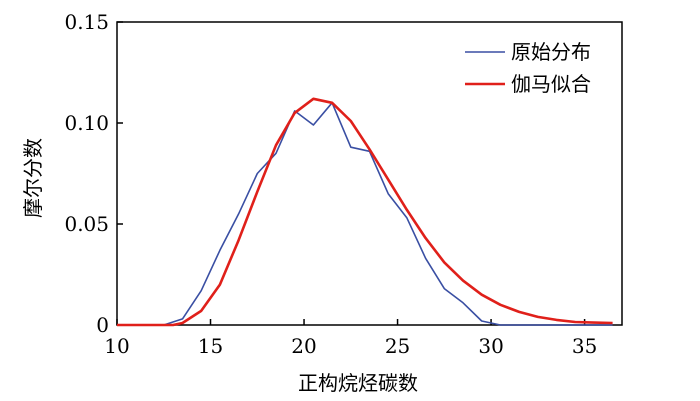 This screenshot has height=401, width=700. What do you see at coordinates (33, 178) in the screenshot?
I see `y-axis-title: 摩尔分数` at bounding box center [33, 178].